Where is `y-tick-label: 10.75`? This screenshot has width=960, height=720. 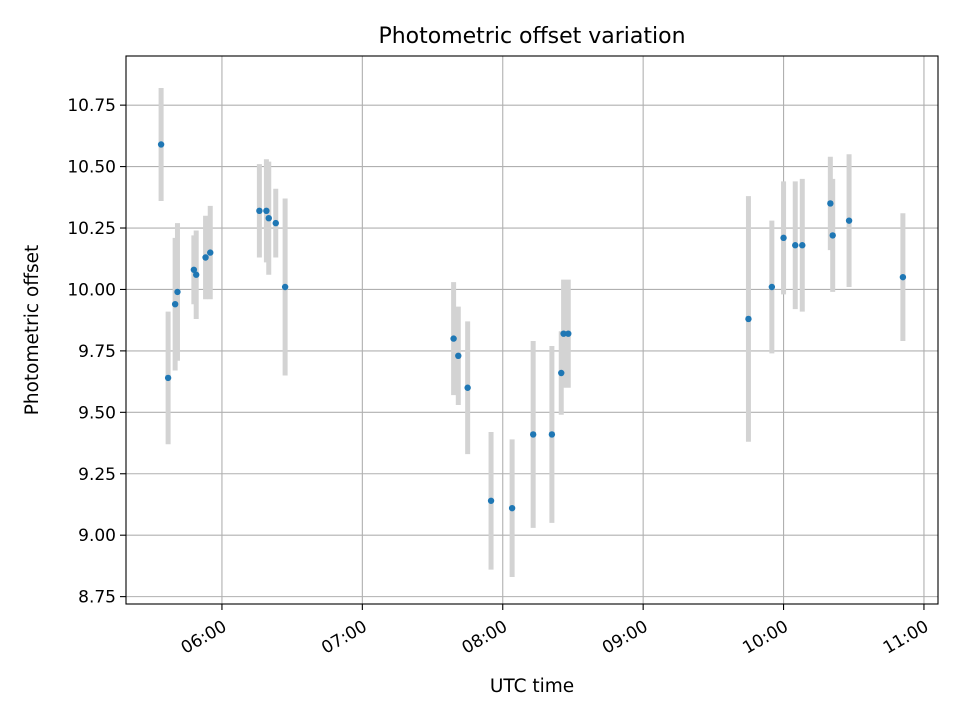 y-tick-label: 10.75 is located at coordinates (91, 106).